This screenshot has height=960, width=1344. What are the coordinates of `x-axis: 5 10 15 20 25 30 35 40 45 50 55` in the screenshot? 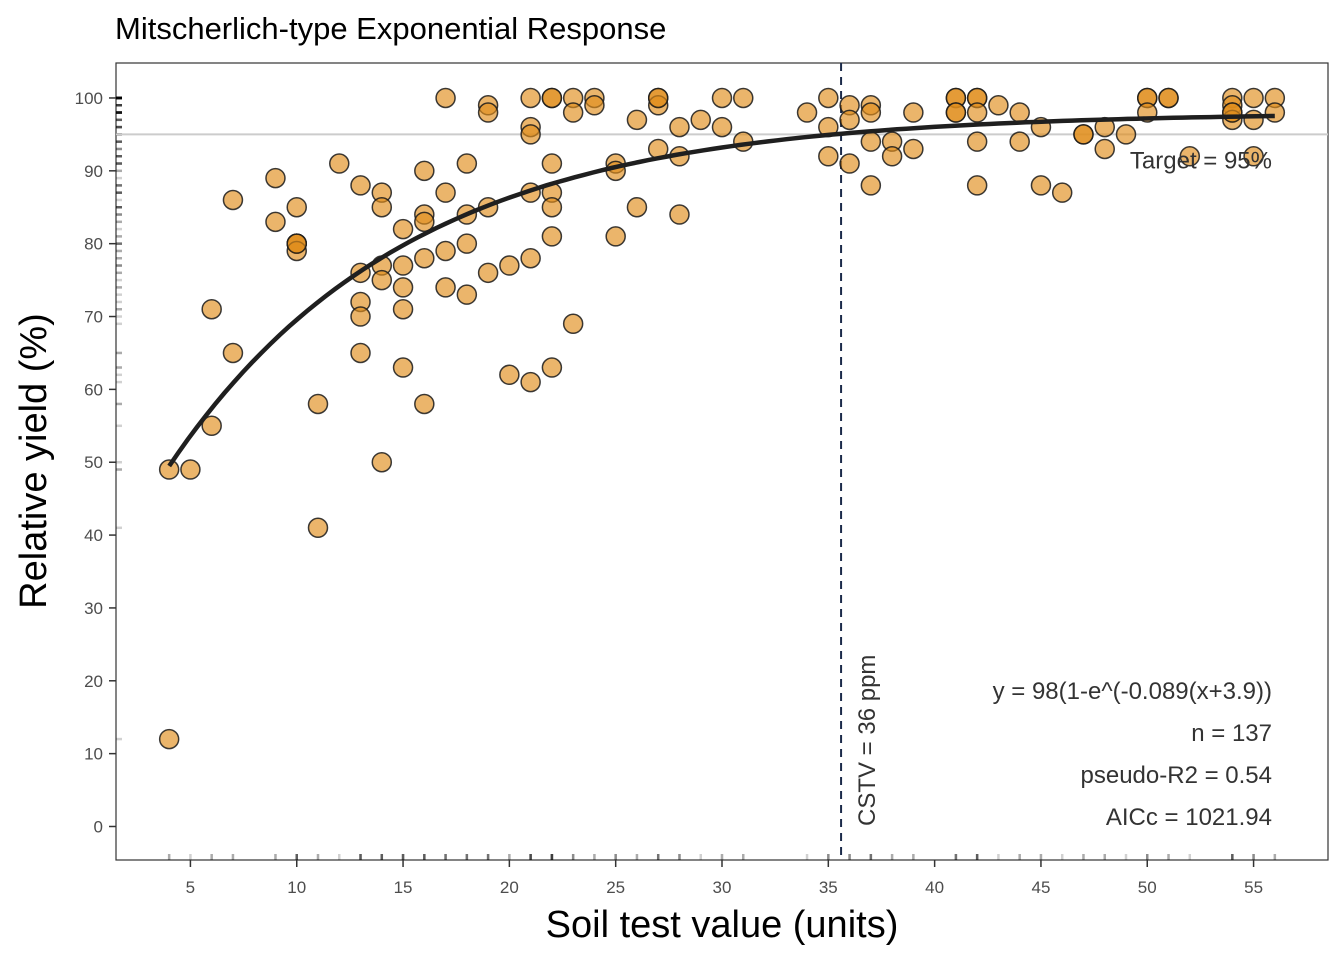 It's located at (724, 878).